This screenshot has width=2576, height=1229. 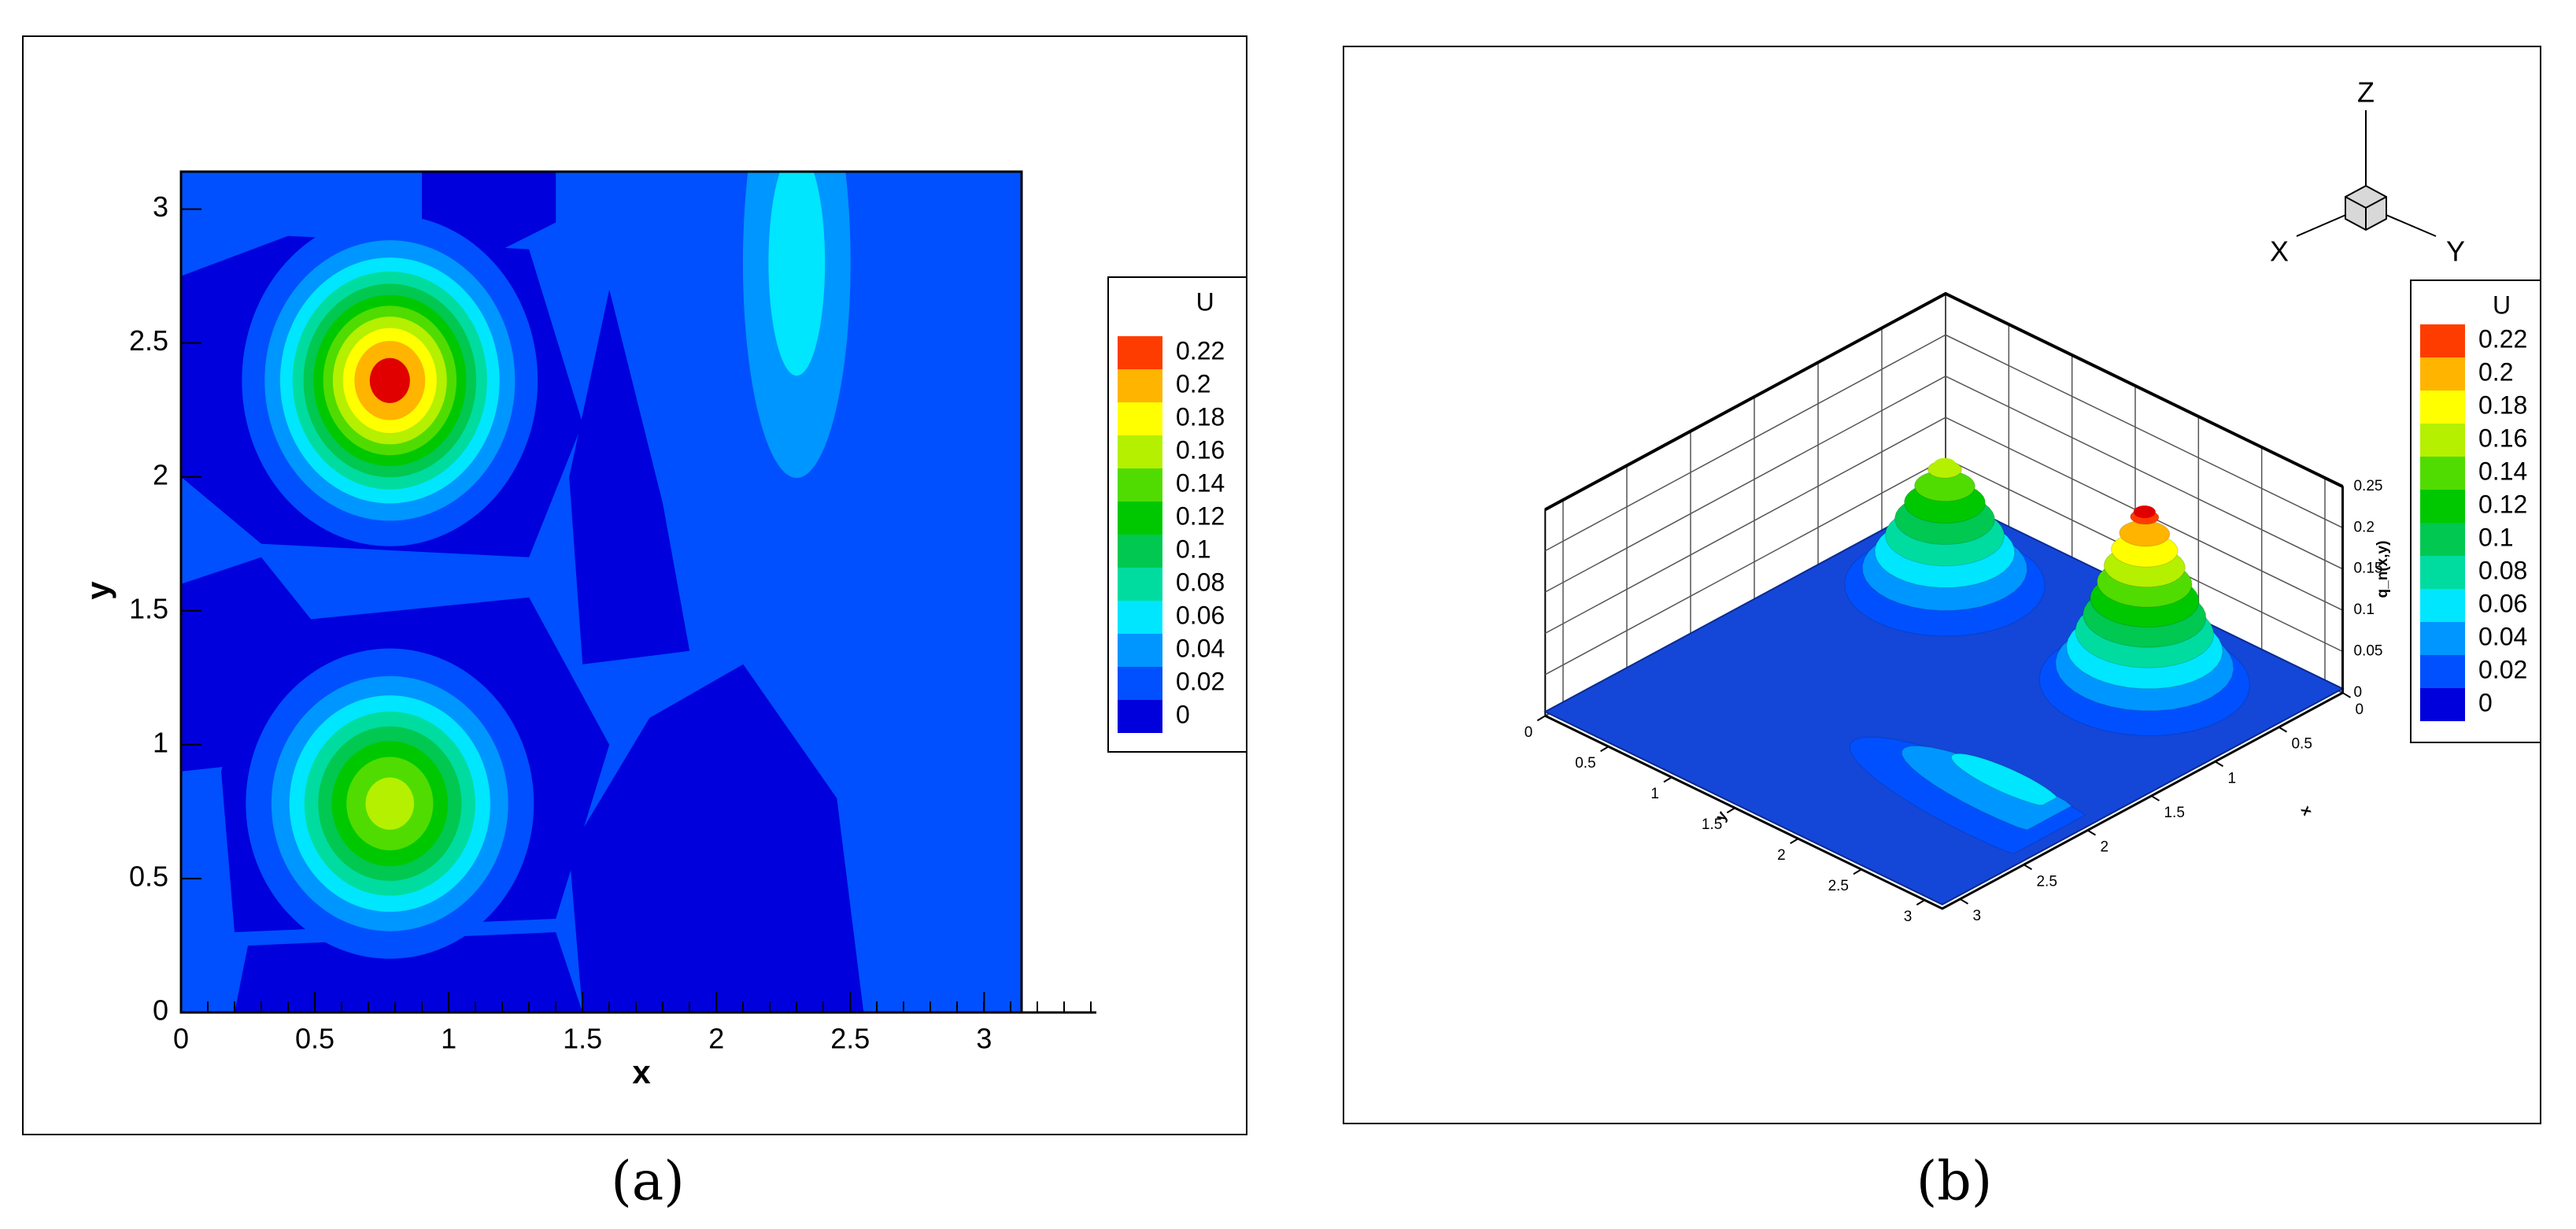 What do you see at coordinates (2383, 569) in the screenshot?
I see `z-axis-label: q_n(x,y)` at bounding box center [2383, 569].